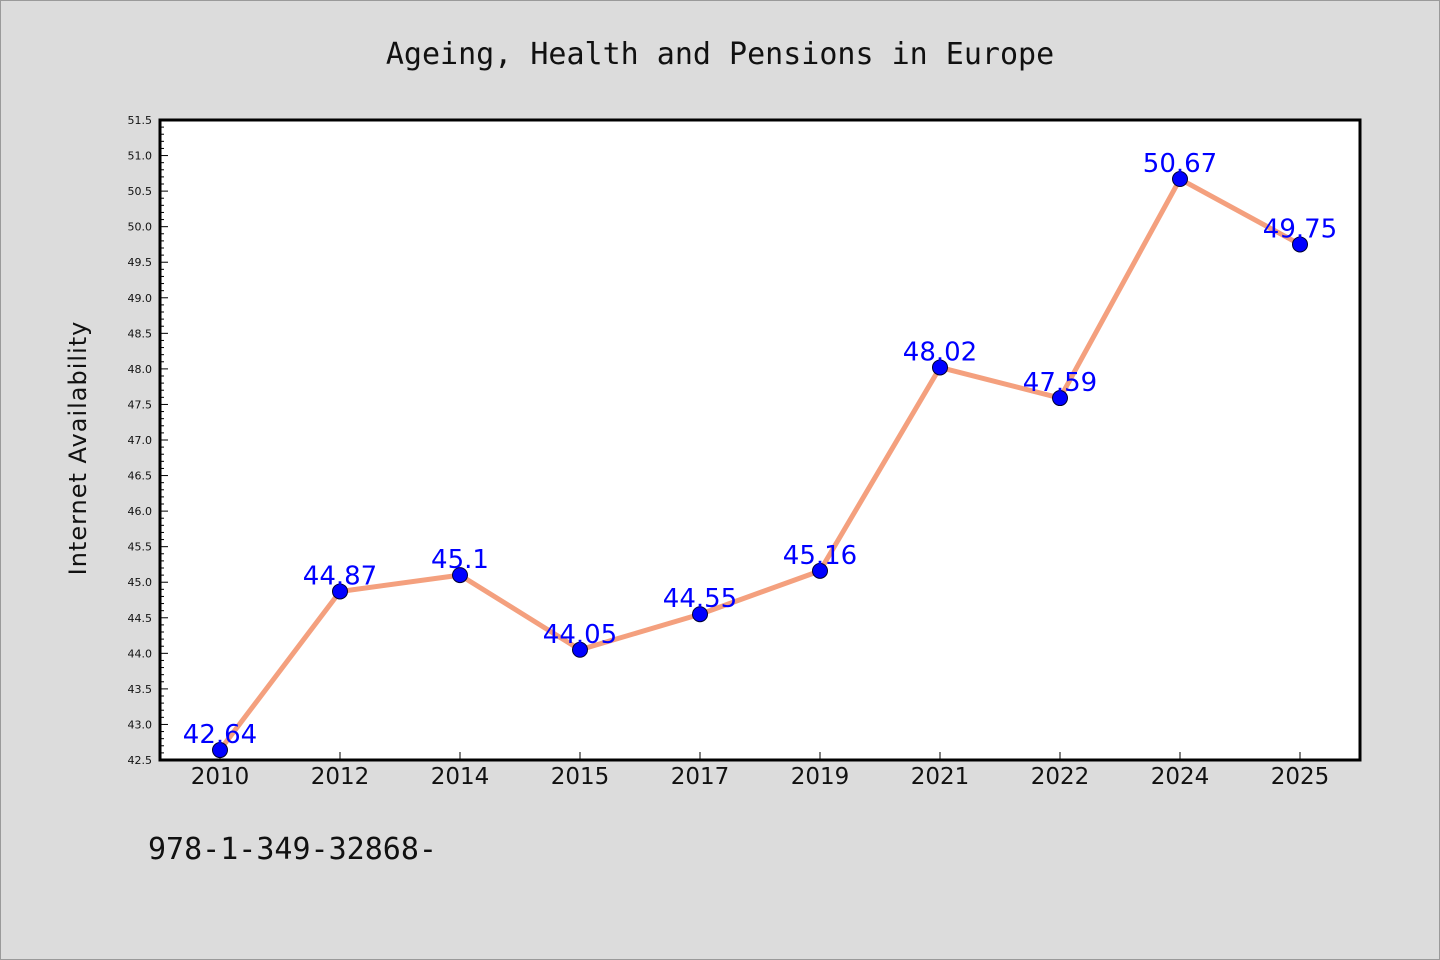 This screenshot has height=960, width=1440. What do you see at coordinates (460, 560) in the screenshot?
I see `data-label: 45.1` at bounding box center [460, 560].